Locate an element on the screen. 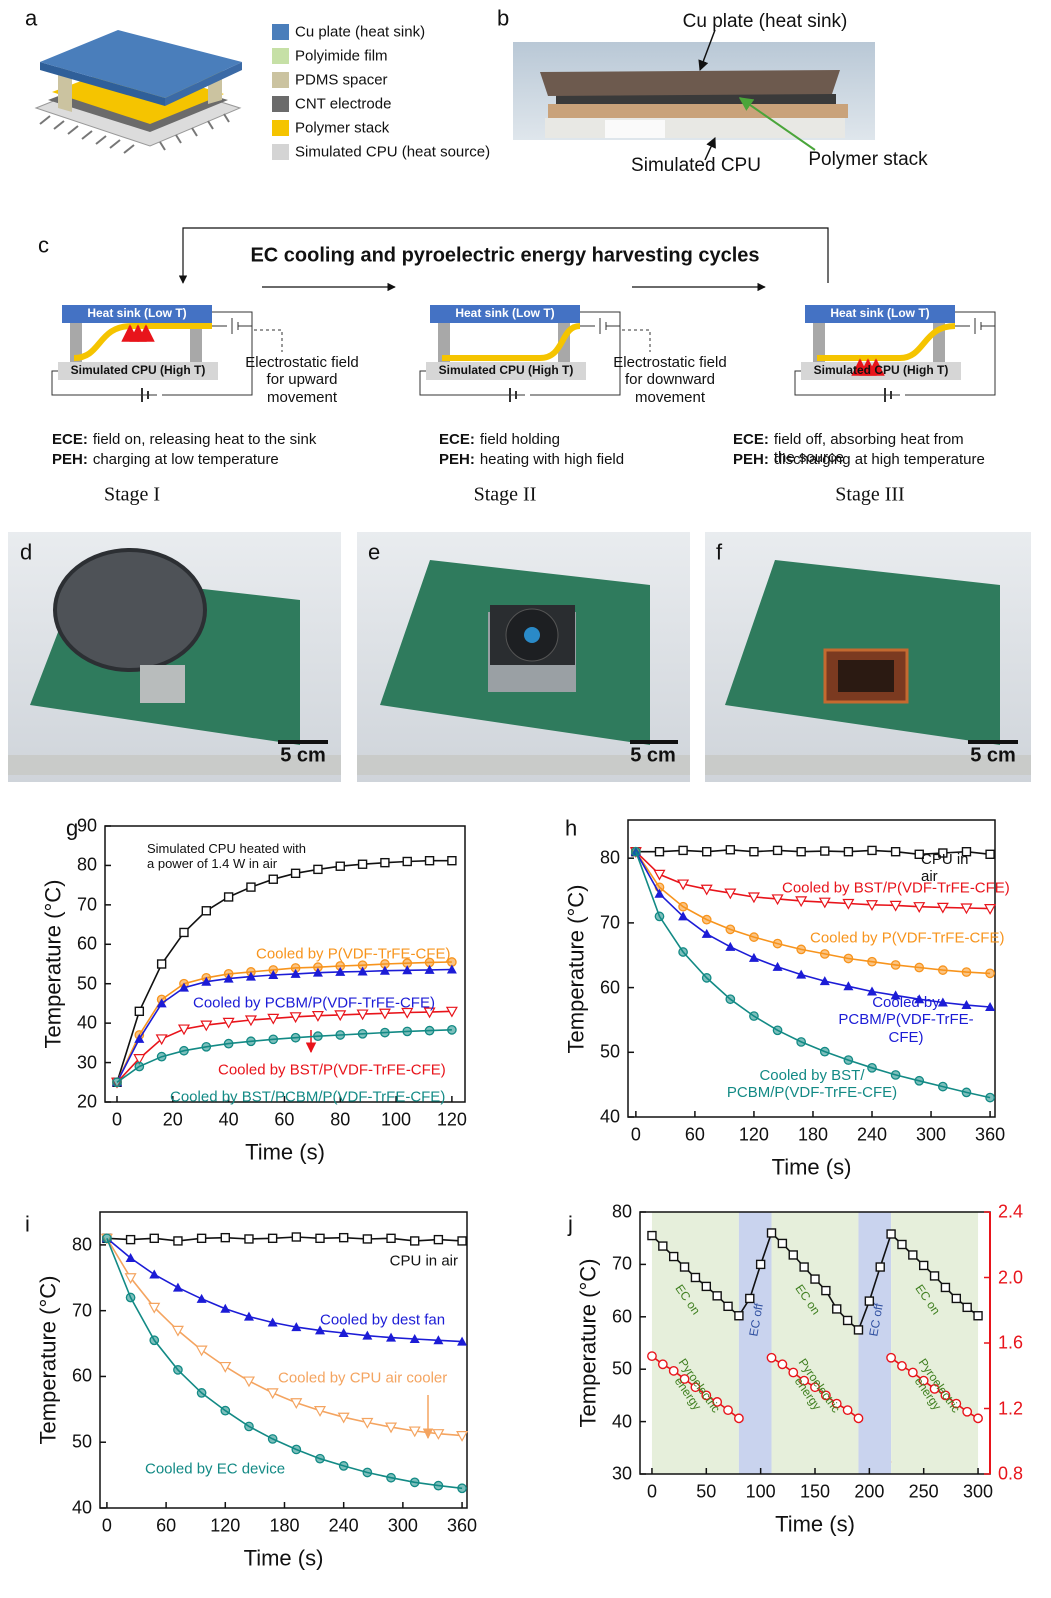  y-tick-label: 20 is located at coordinates (86, 1101).